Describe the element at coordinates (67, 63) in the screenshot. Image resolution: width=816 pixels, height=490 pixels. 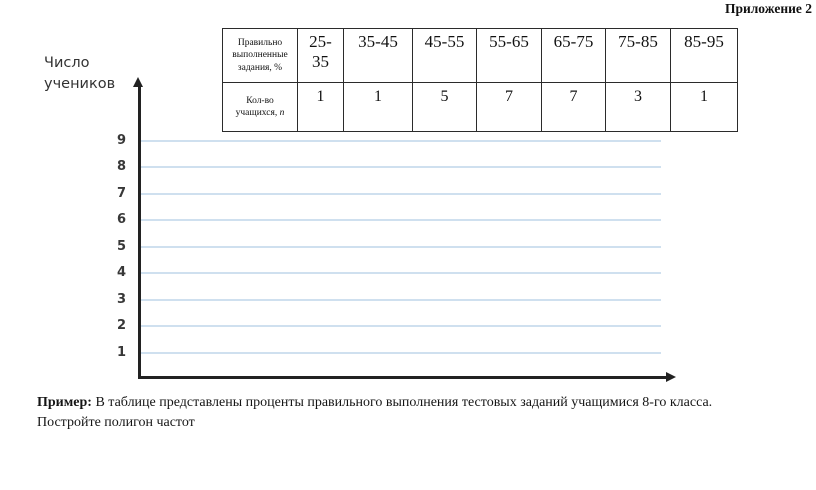
I see `y-axis-title-line1: Число` at that location.